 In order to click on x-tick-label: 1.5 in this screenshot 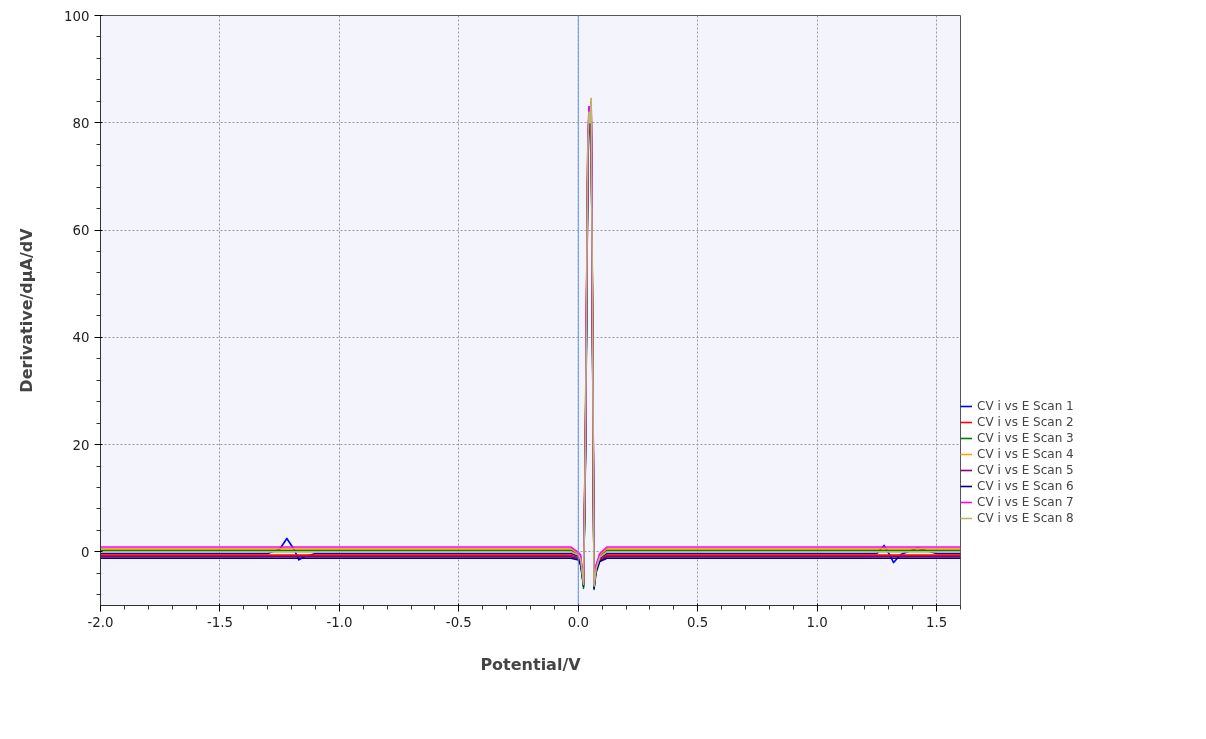, I will do `click(937, 622)`.